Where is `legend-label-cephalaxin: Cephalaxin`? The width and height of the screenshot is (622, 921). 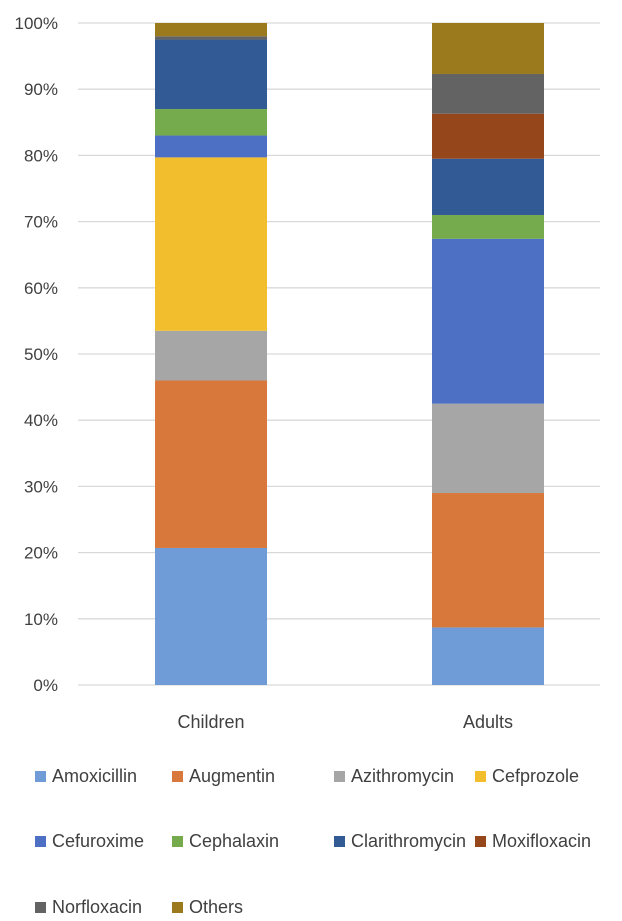
legend-label-cephalaxin: Cephalaxin is located at coordinates (234, 841).